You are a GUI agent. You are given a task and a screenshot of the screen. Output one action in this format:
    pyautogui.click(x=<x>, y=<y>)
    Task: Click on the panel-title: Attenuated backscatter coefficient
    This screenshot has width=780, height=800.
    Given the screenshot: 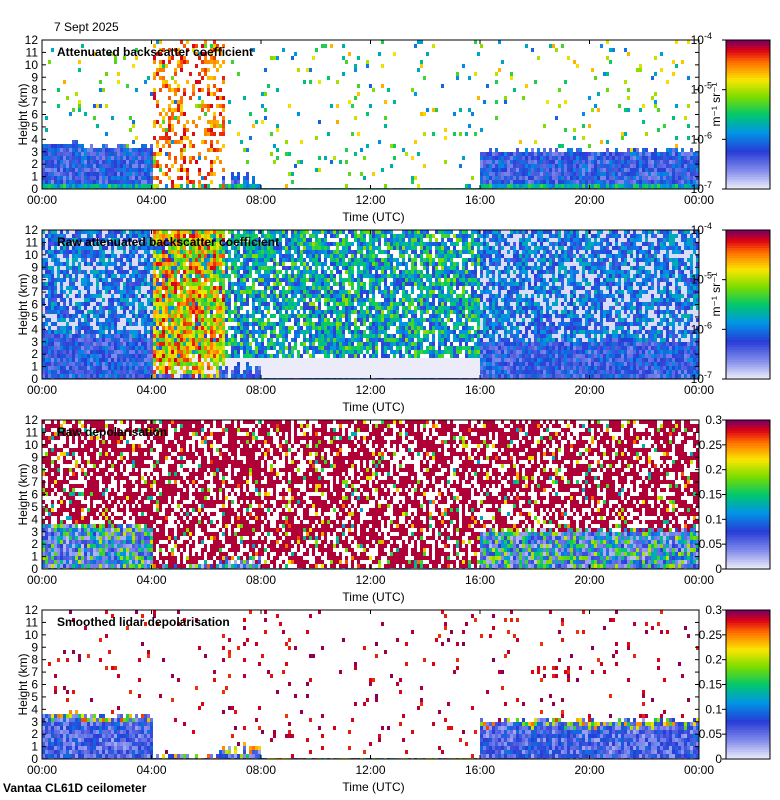 What is the action you would take?
    pyautogui.click(x=155, y=52)
    